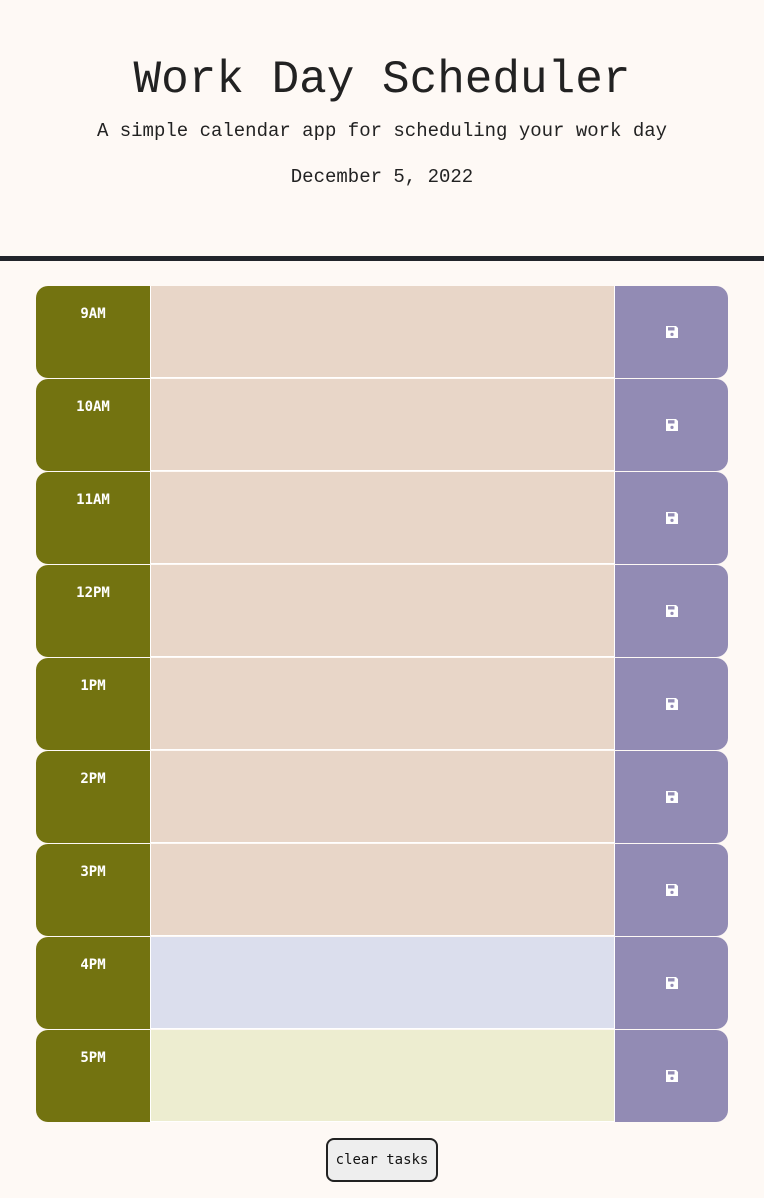  I want to click on hour-label: 1PM, so click(93, 704).